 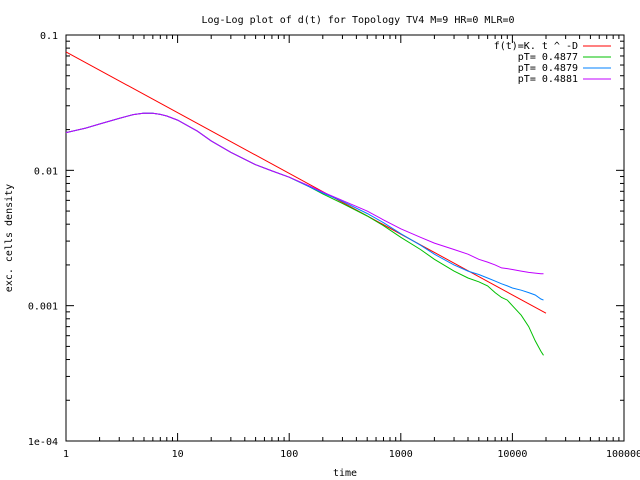 I want to click on y-tick-label: 0.1, so click(x=49, y=36).